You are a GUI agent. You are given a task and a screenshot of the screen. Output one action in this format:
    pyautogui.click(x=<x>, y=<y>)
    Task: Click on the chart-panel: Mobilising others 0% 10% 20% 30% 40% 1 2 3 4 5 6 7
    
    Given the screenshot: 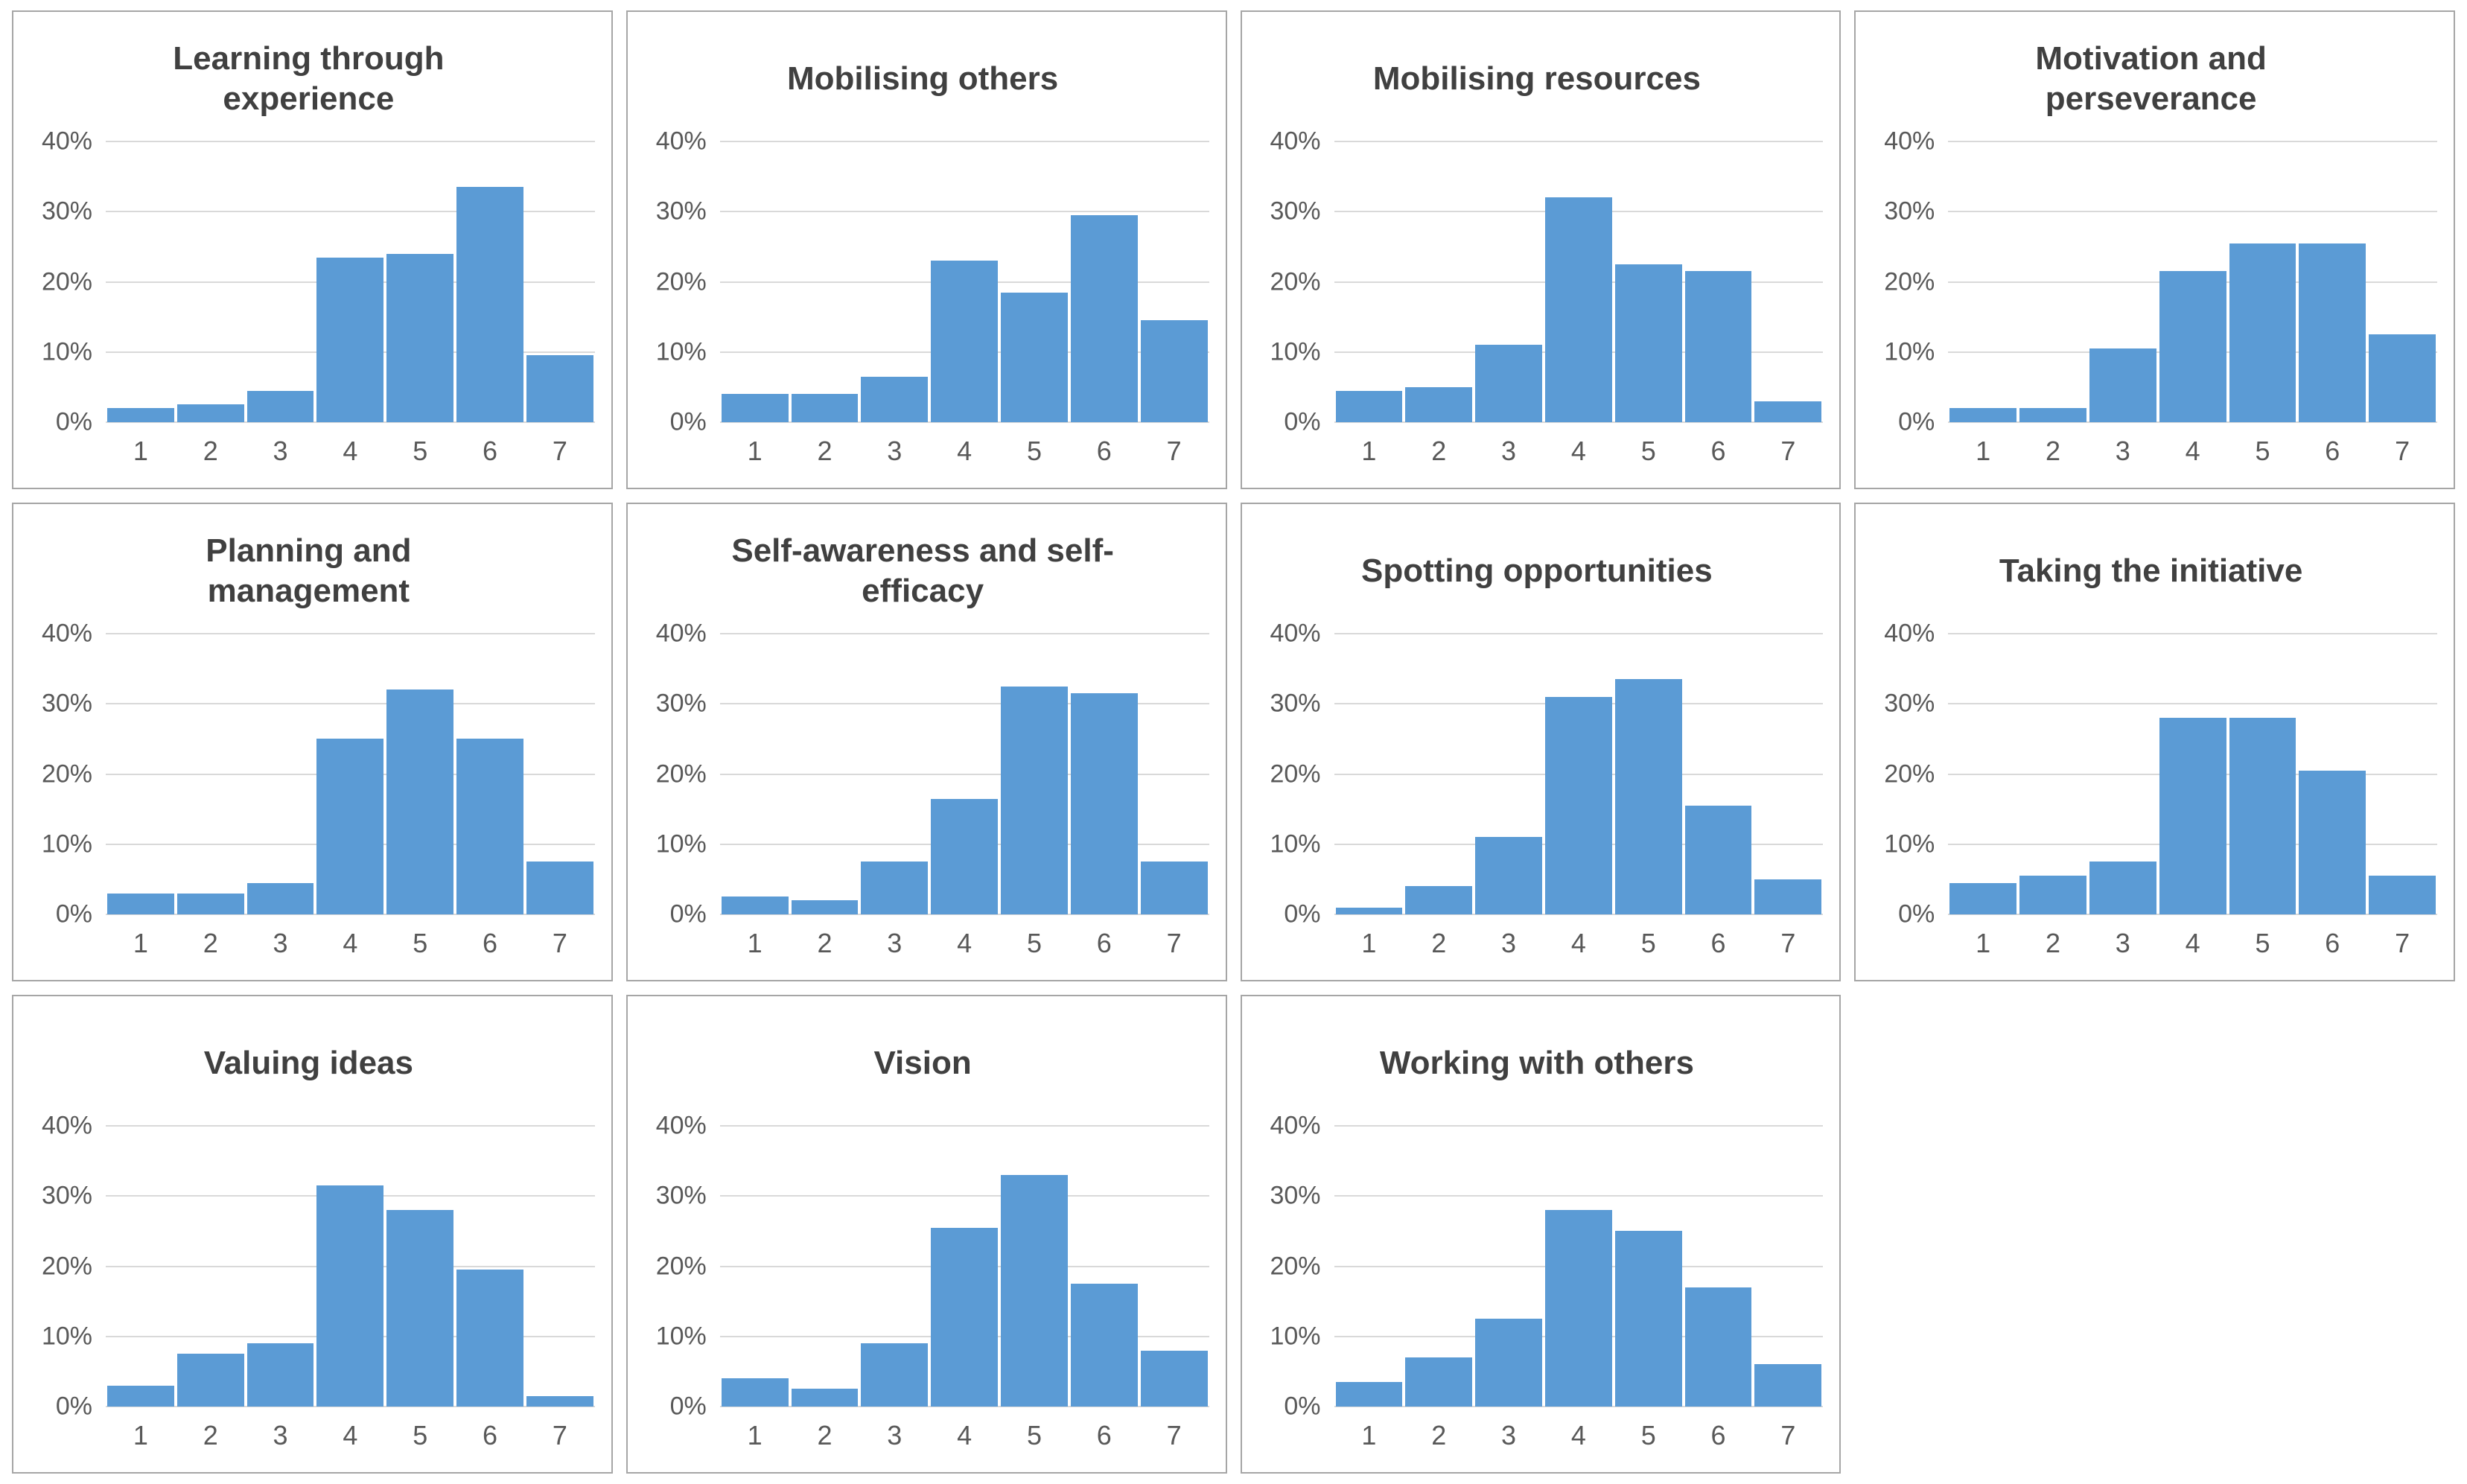 What is the action you would take?
    pyautogui.click(x=926, y=249)
    